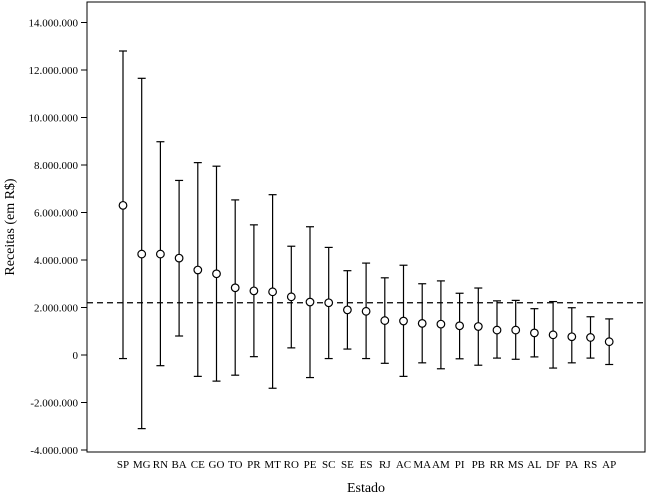 The height and width of the screenshot is (496, 650). Describe the element at coordinates (310, 465) in the screenshot. I see `x-tick-label-PE: PE` at that location.